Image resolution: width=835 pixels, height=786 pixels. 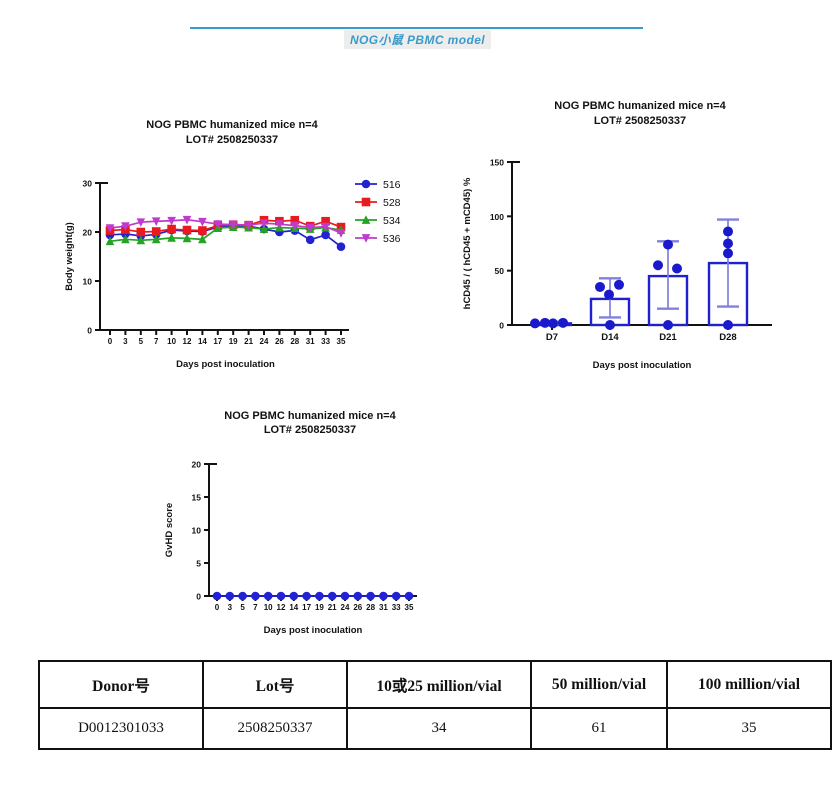 I want to click on y-tick-label: 50, so click(x=500, y=271).